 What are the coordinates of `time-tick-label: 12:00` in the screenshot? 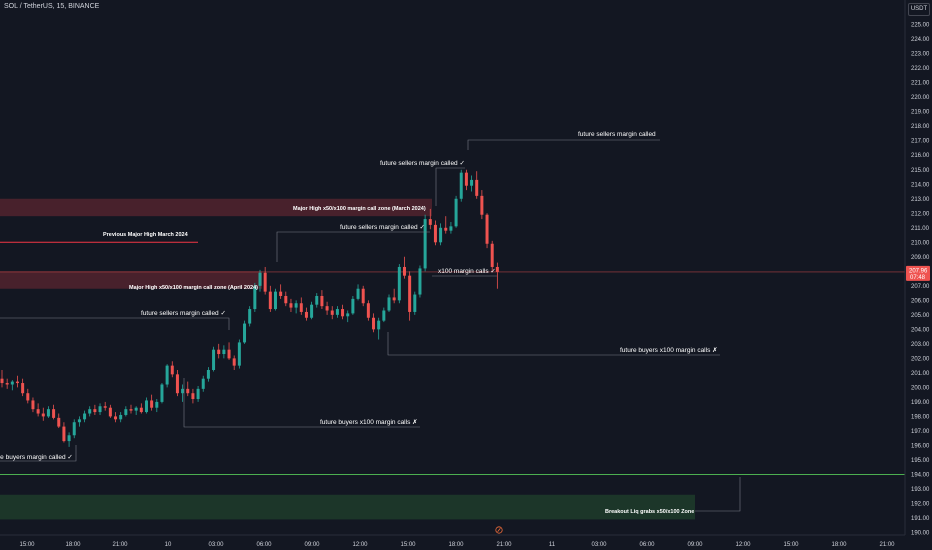 It's located at (743, 545).